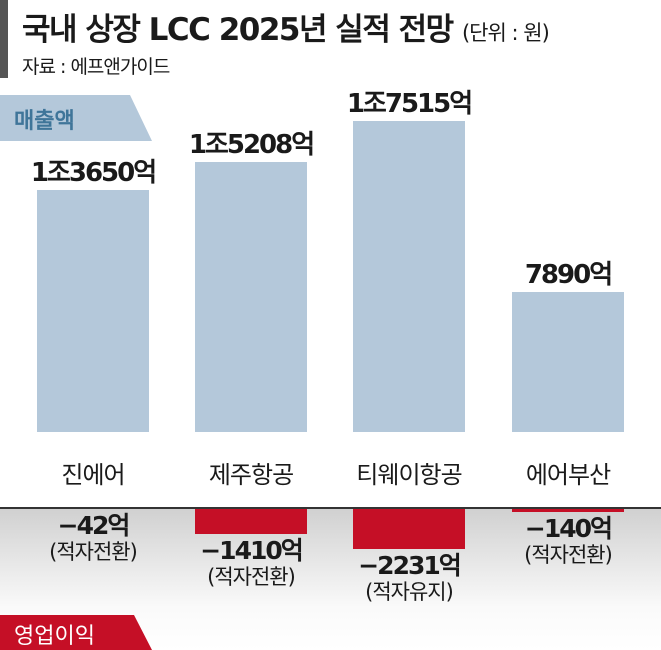 The width and height of the screenshot is (661, 650). What do you see at coordinates (568, 528) in the screenshot?
I see `operating-profit-value: −140억` at bounding box center [568, 528].